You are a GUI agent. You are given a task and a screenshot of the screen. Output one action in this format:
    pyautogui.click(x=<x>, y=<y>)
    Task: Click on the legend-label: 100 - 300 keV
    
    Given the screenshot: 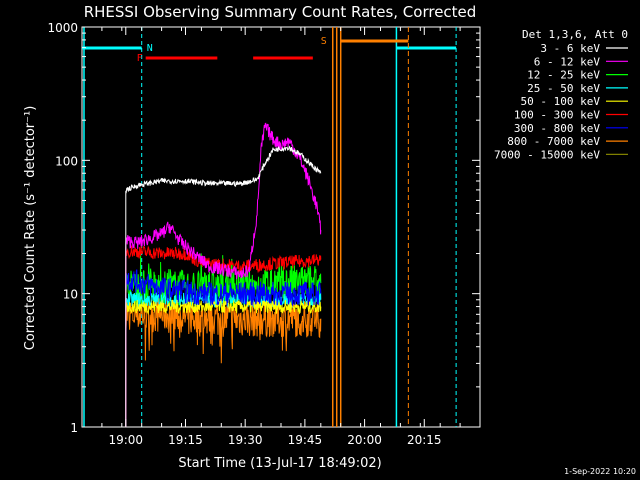 What is the action you would take?
    pyautogui.click(x=557, y=115)
    